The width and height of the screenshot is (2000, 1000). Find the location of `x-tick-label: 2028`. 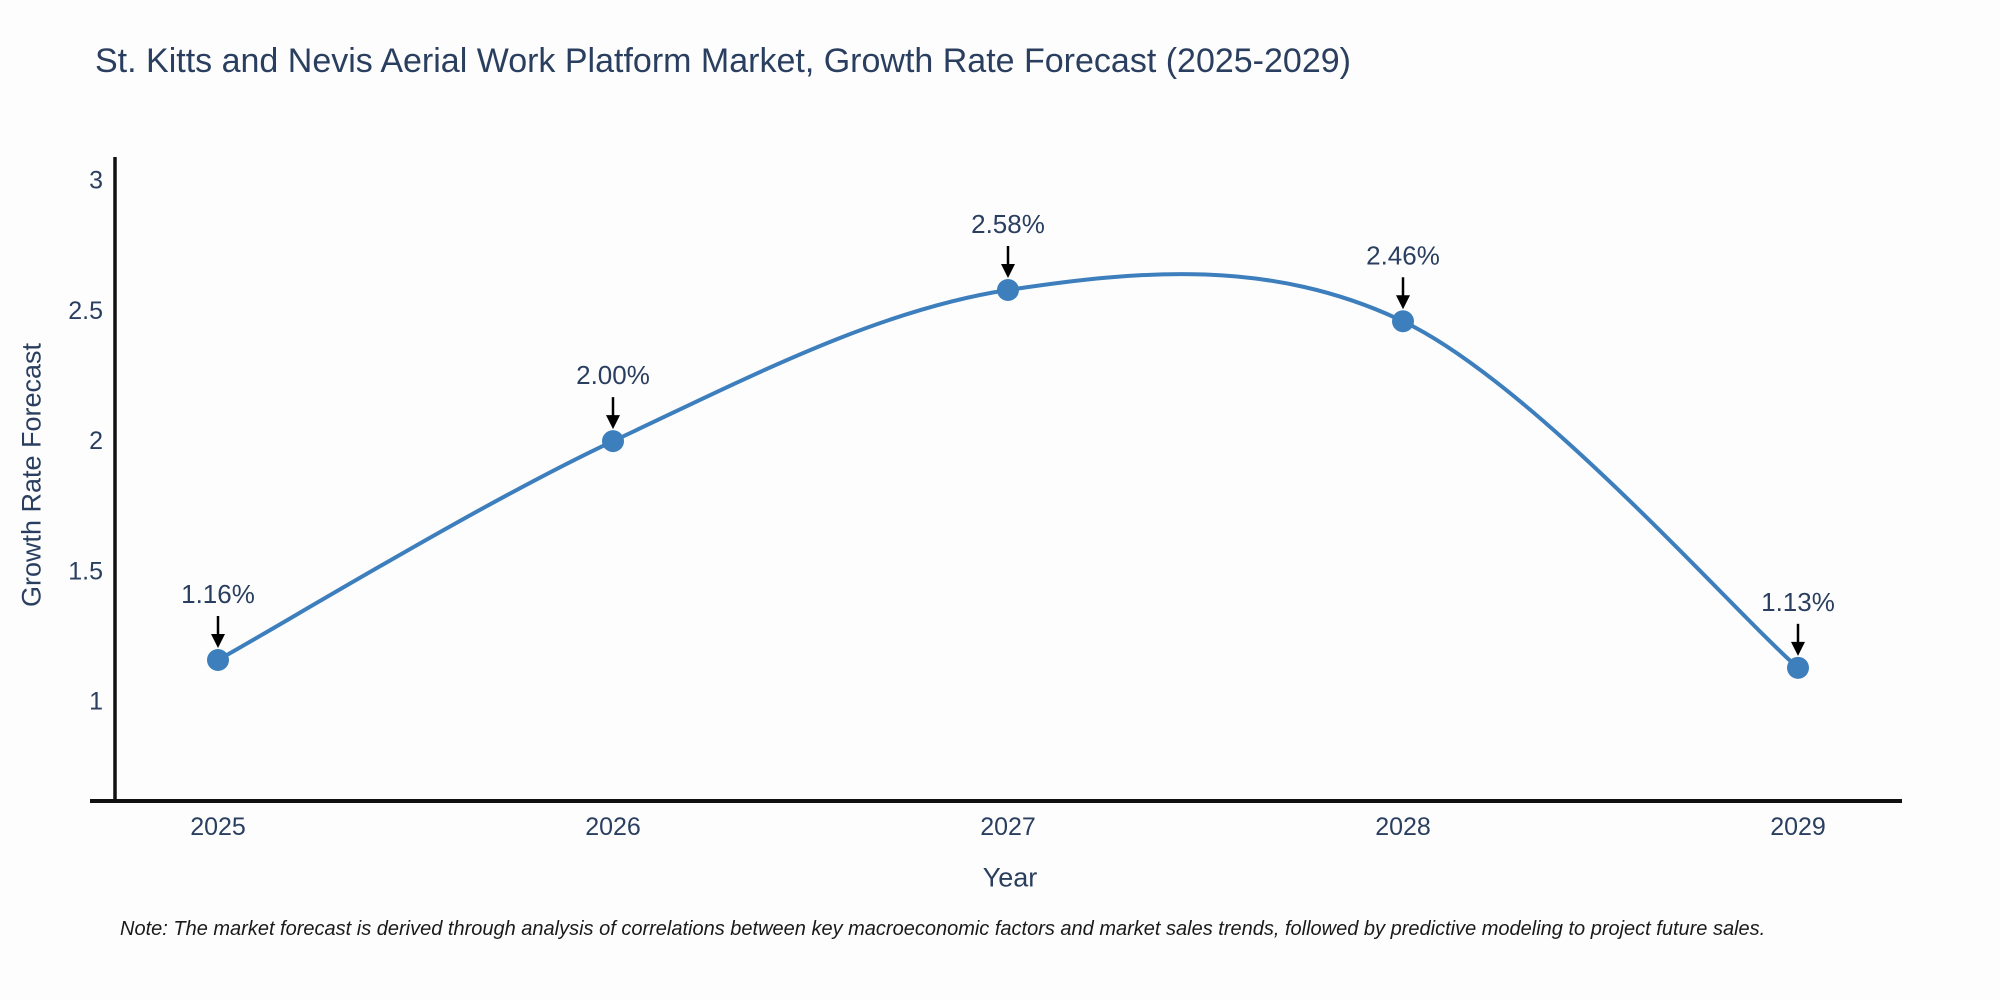

x-tick-label: 2028 is located at coordinates (1403, 827).